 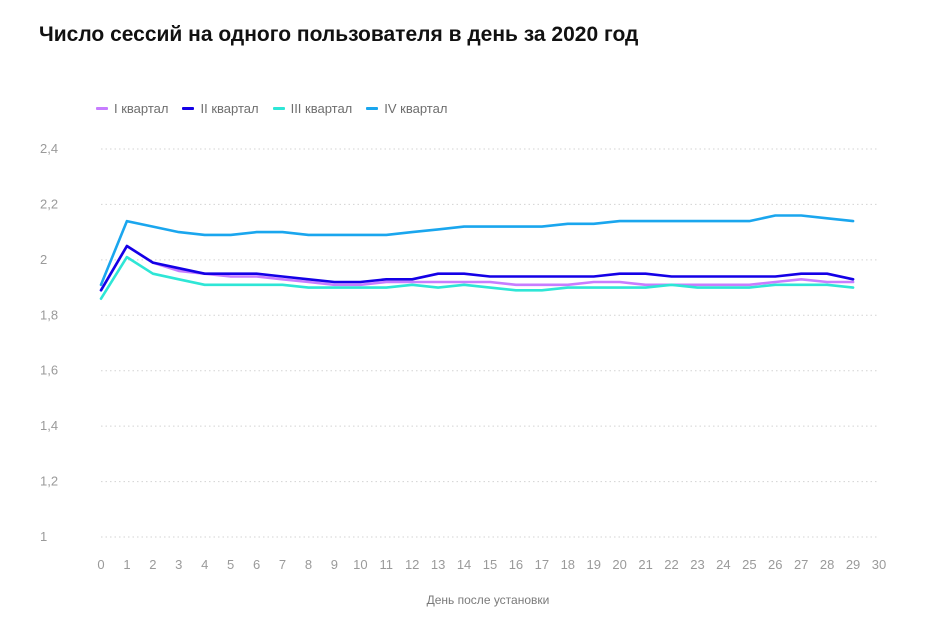 I want to click on x-tick-label: 7, so click(x=282, y=564).